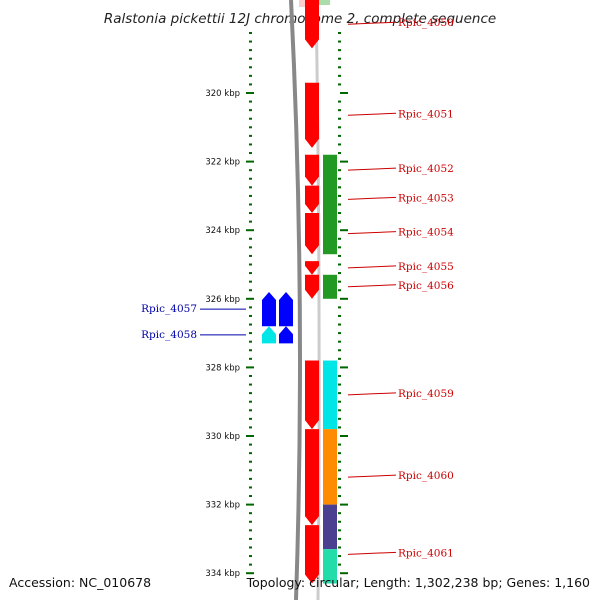  I want to click on gene-label-rpic-4059: Rpic_4059, so click(426, 394).